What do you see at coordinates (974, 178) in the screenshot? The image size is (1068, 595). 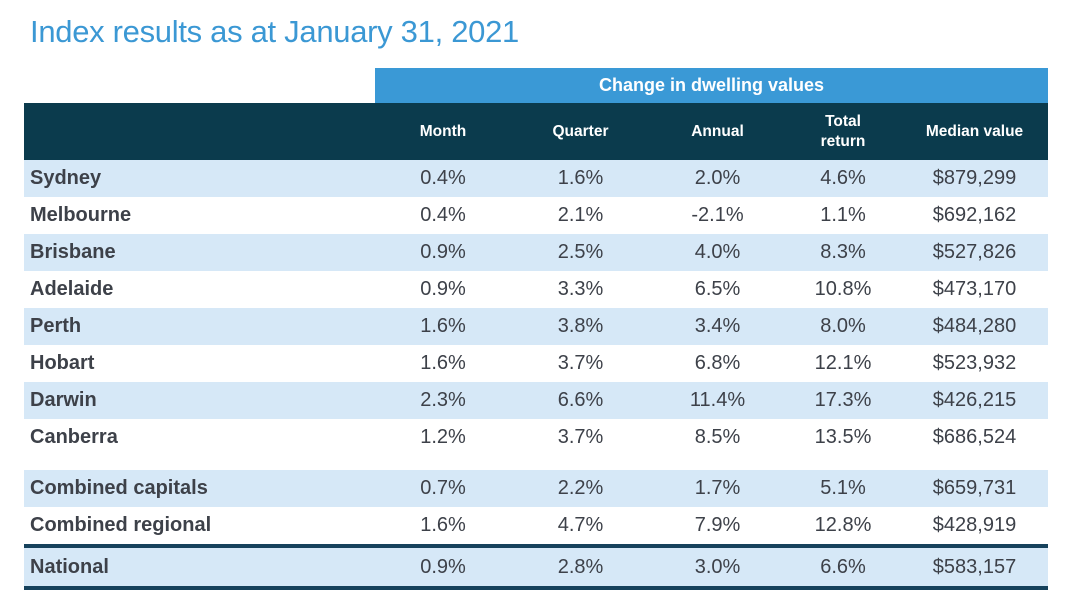 I see `median-value: $879,299` at bounding box center [974, 178].